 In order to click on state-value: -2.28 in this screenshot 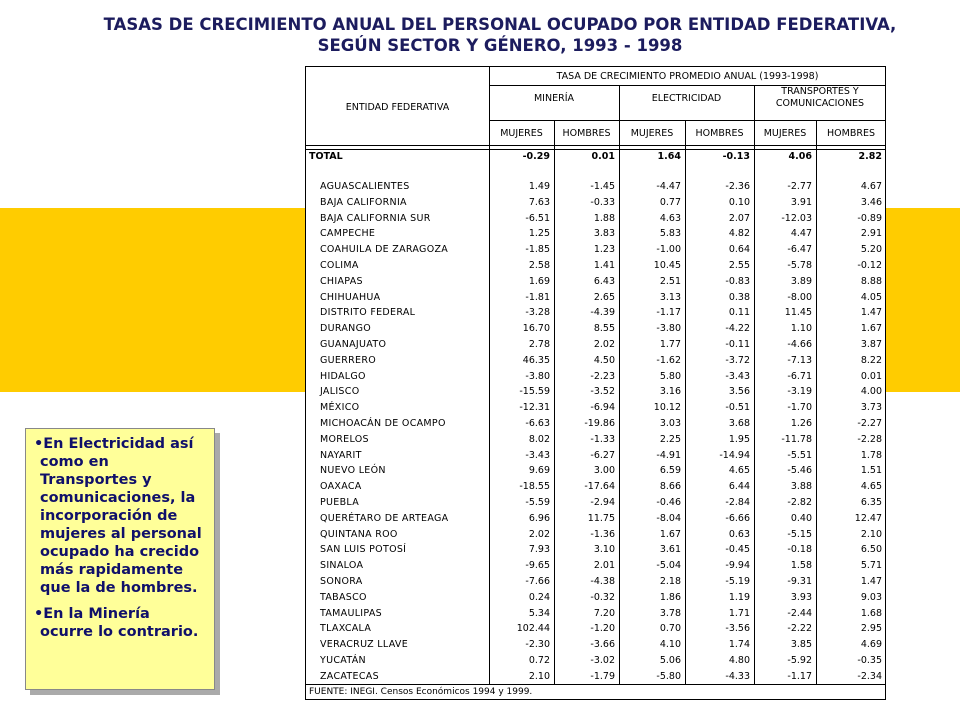, I will do `click(869, 439)`.